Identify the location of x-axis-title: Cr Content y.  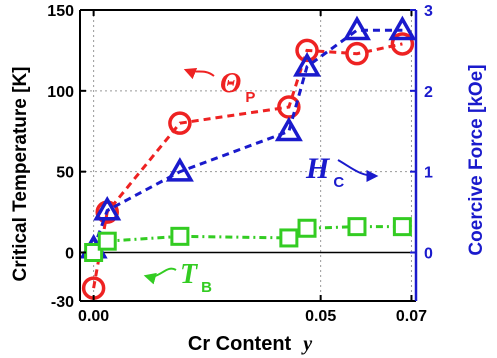
(250, 344).